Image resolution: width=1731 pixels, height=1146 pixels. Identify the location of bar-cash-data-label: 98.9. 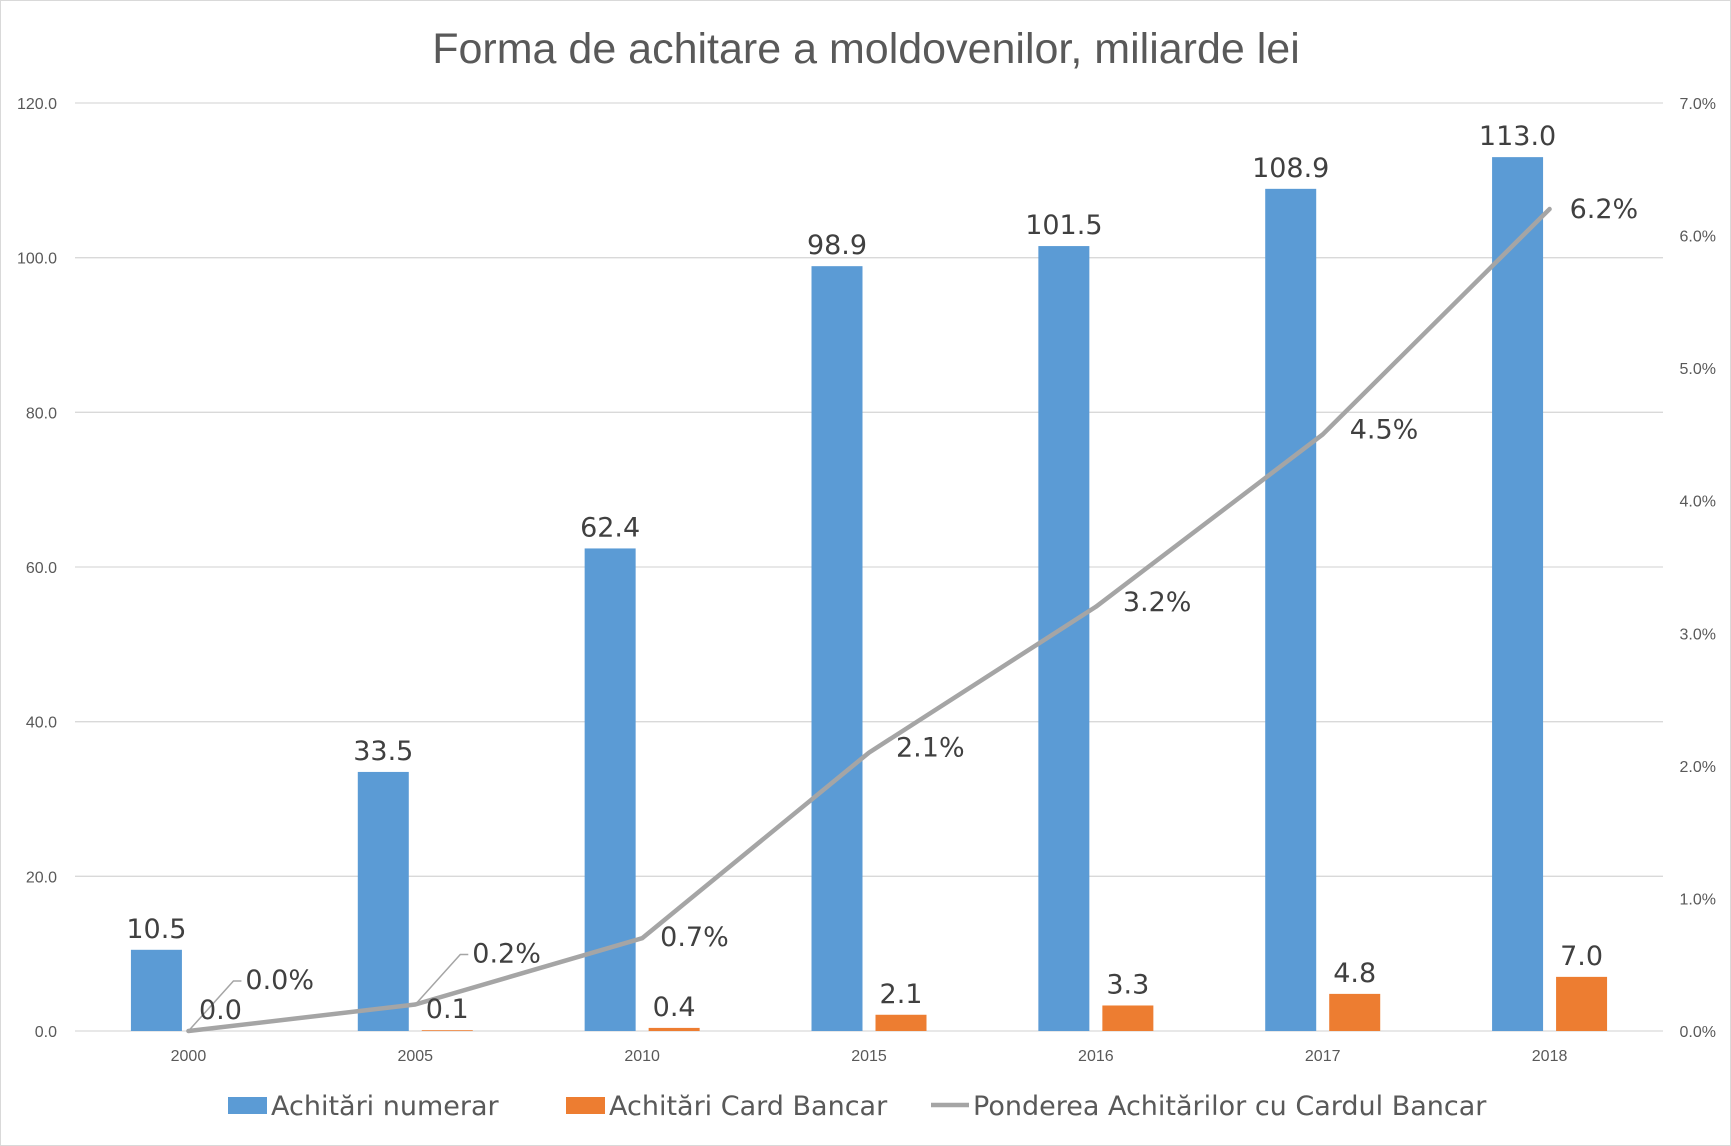
(837, 245).